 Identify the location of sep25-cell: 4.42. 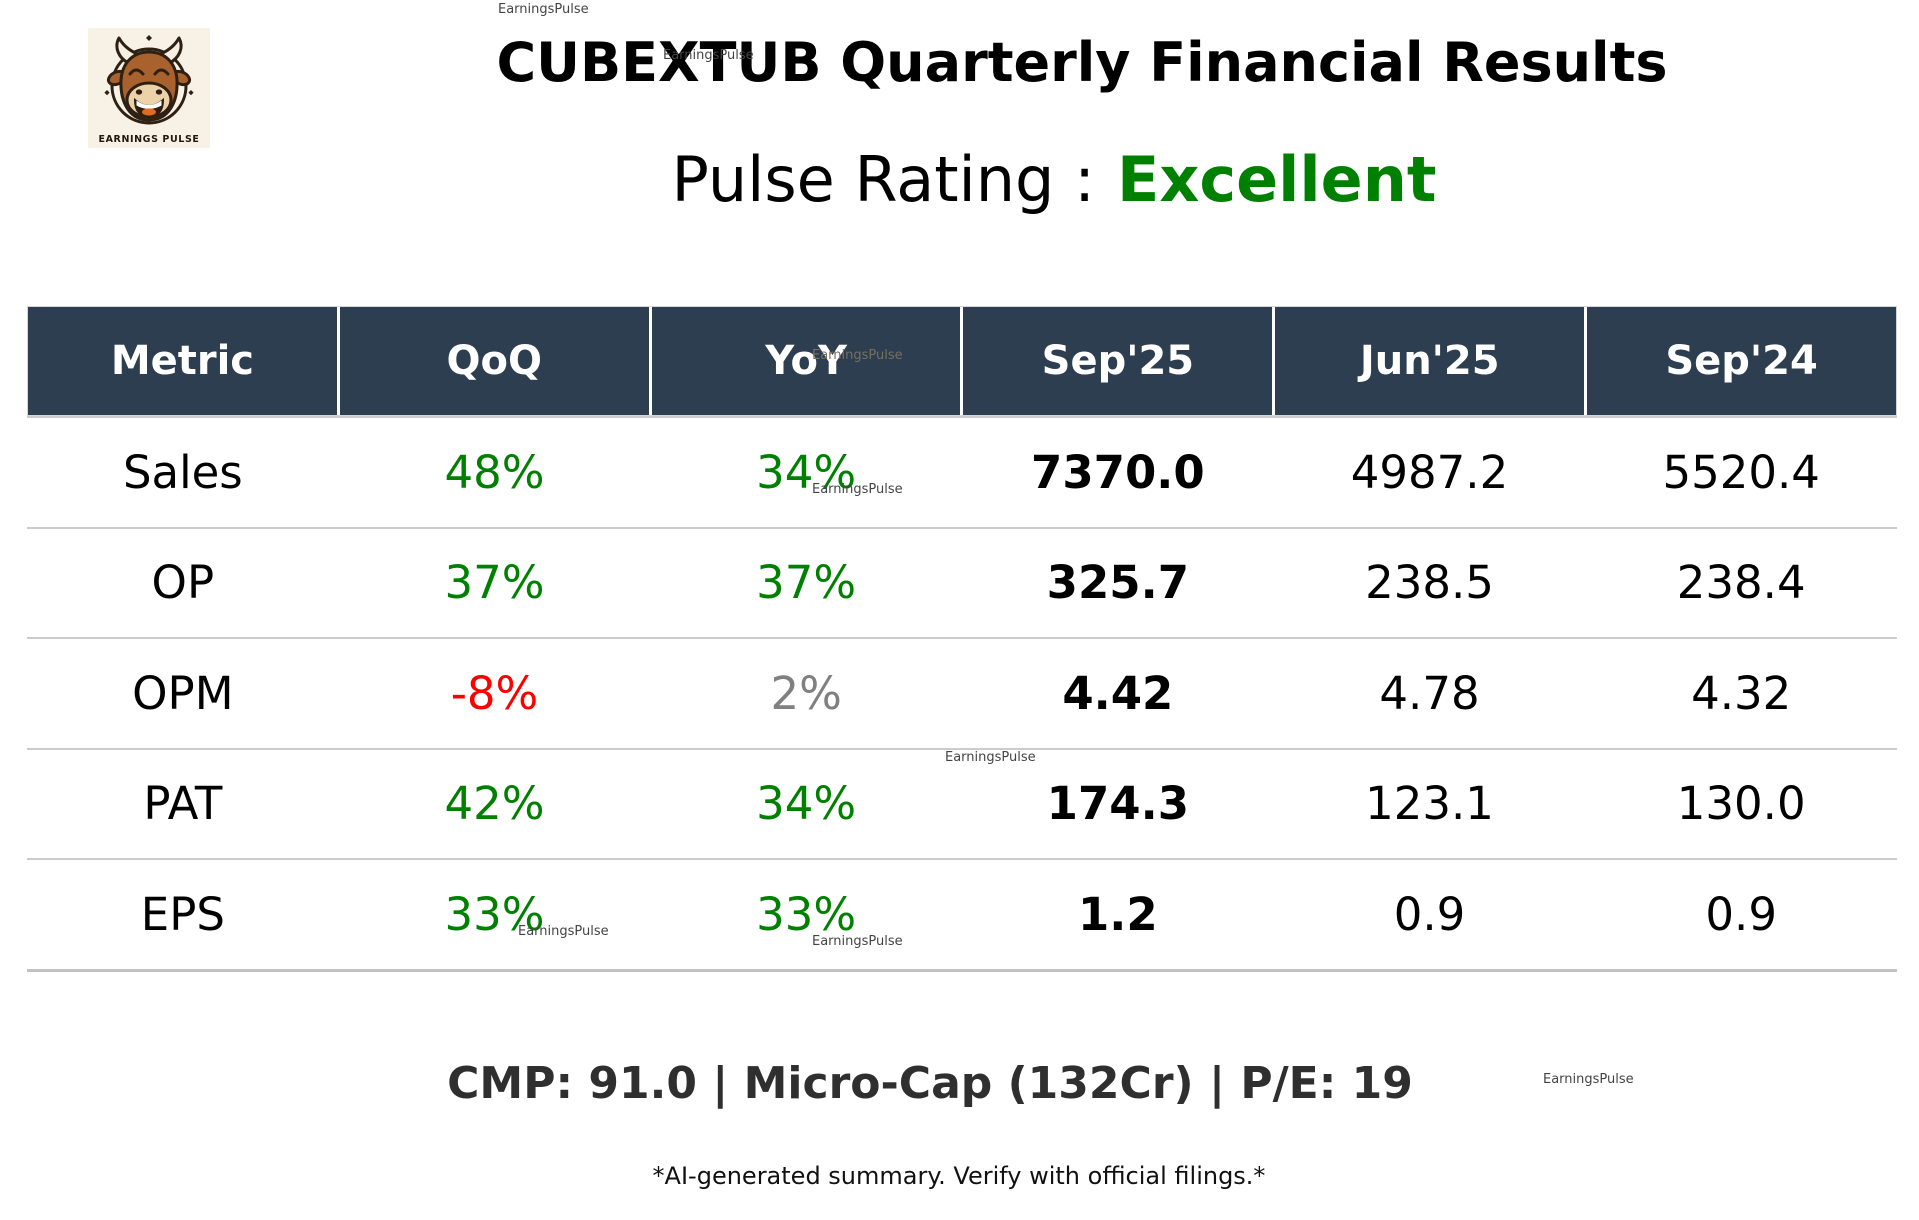
(1118, 693).